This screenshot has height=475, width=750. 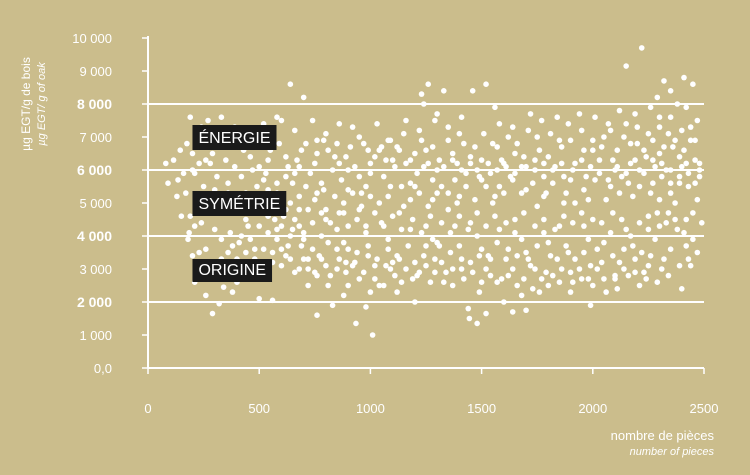 I want to click on x-axis-sublabel: number of pieces, so click(x=672, y=452).